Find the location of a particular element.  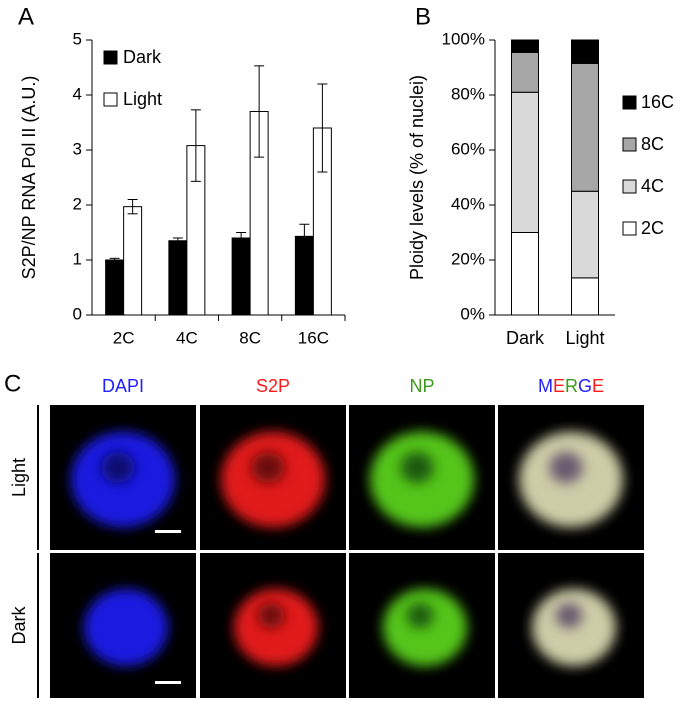

header-letter: S2P is located at coordinates (273, 386).